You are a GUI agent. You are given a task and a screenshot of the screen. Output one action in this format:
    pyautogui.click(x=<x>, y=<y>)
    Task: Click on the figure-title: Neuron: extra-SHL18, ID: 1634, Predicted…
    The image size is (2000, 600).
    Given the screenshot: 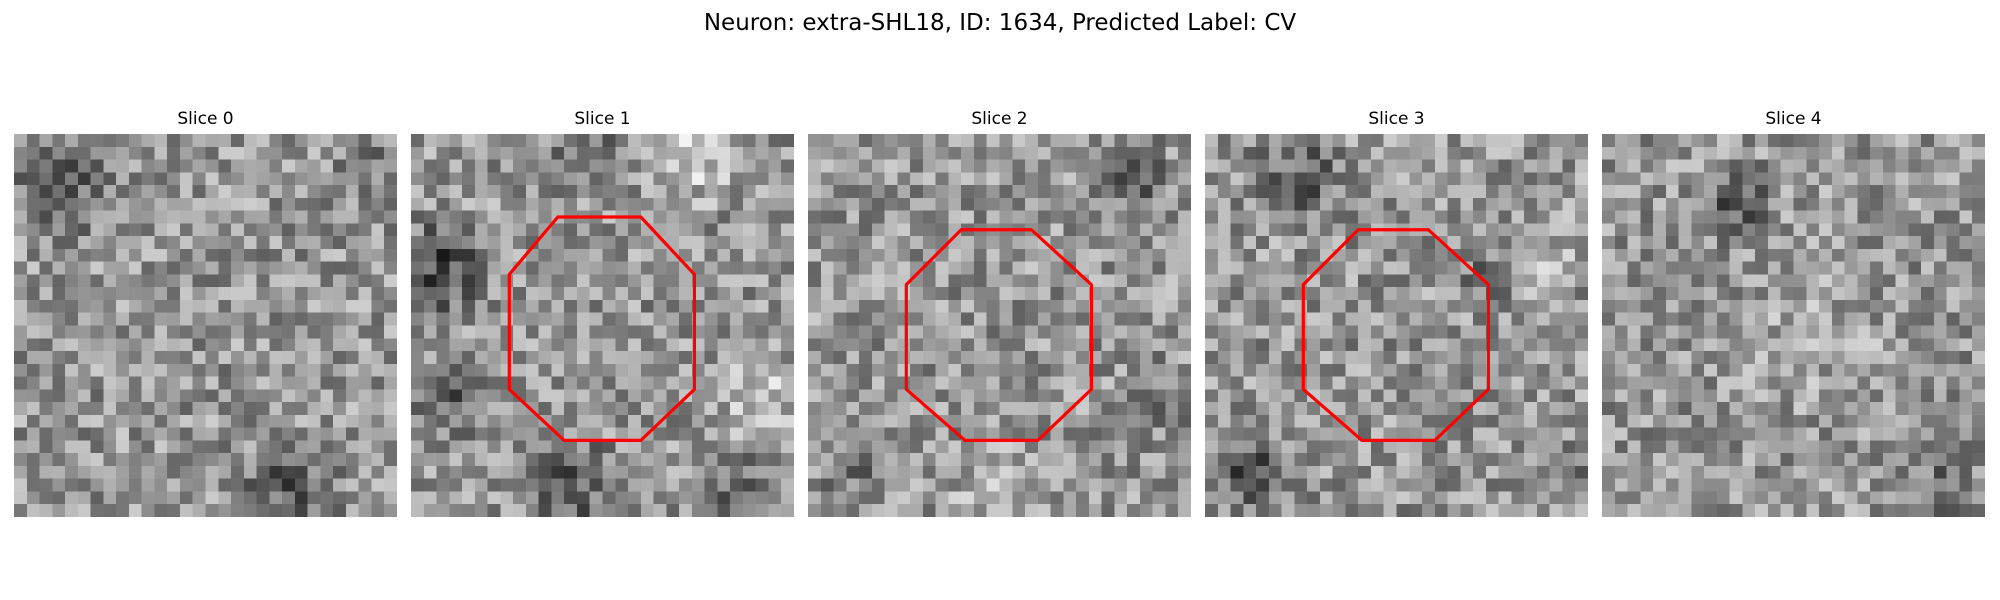 What is the action you would take?
    pyautogui.click(x=1000, y=23)
    